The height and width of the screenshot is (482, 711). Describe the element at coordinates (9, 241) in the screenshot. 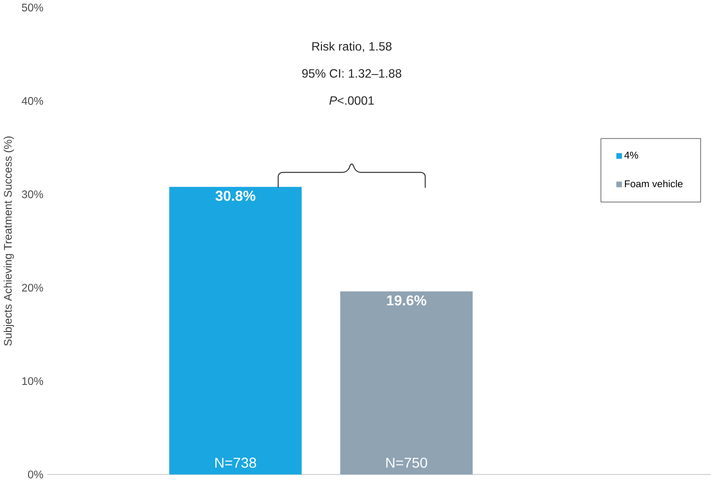

I see `y-axis-title: Subjects Achieving Treatment Success (%)` at that location.